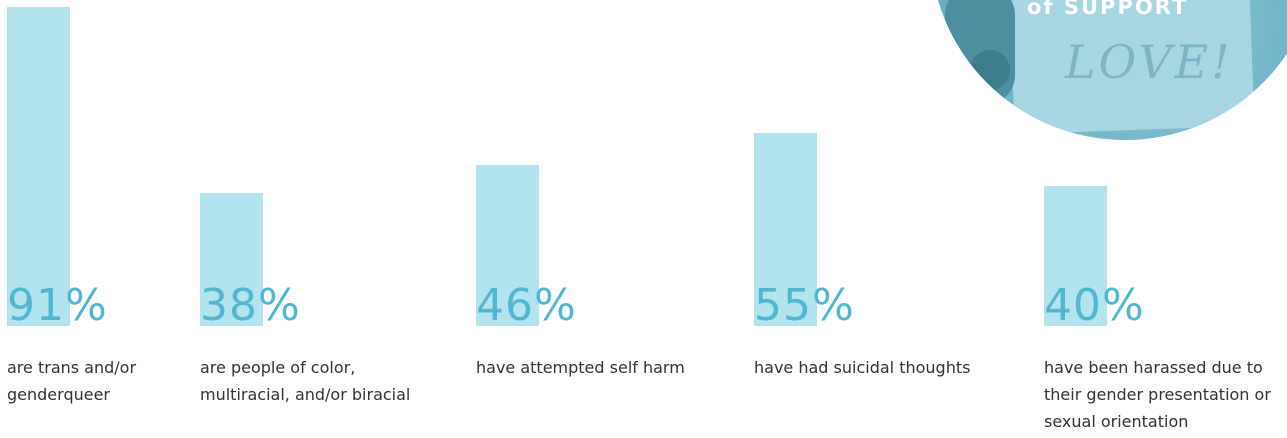 The width and height of the screenshot is (1287, 438). I want to click on sign-love-text: LOVE!, so click(1149, 62).